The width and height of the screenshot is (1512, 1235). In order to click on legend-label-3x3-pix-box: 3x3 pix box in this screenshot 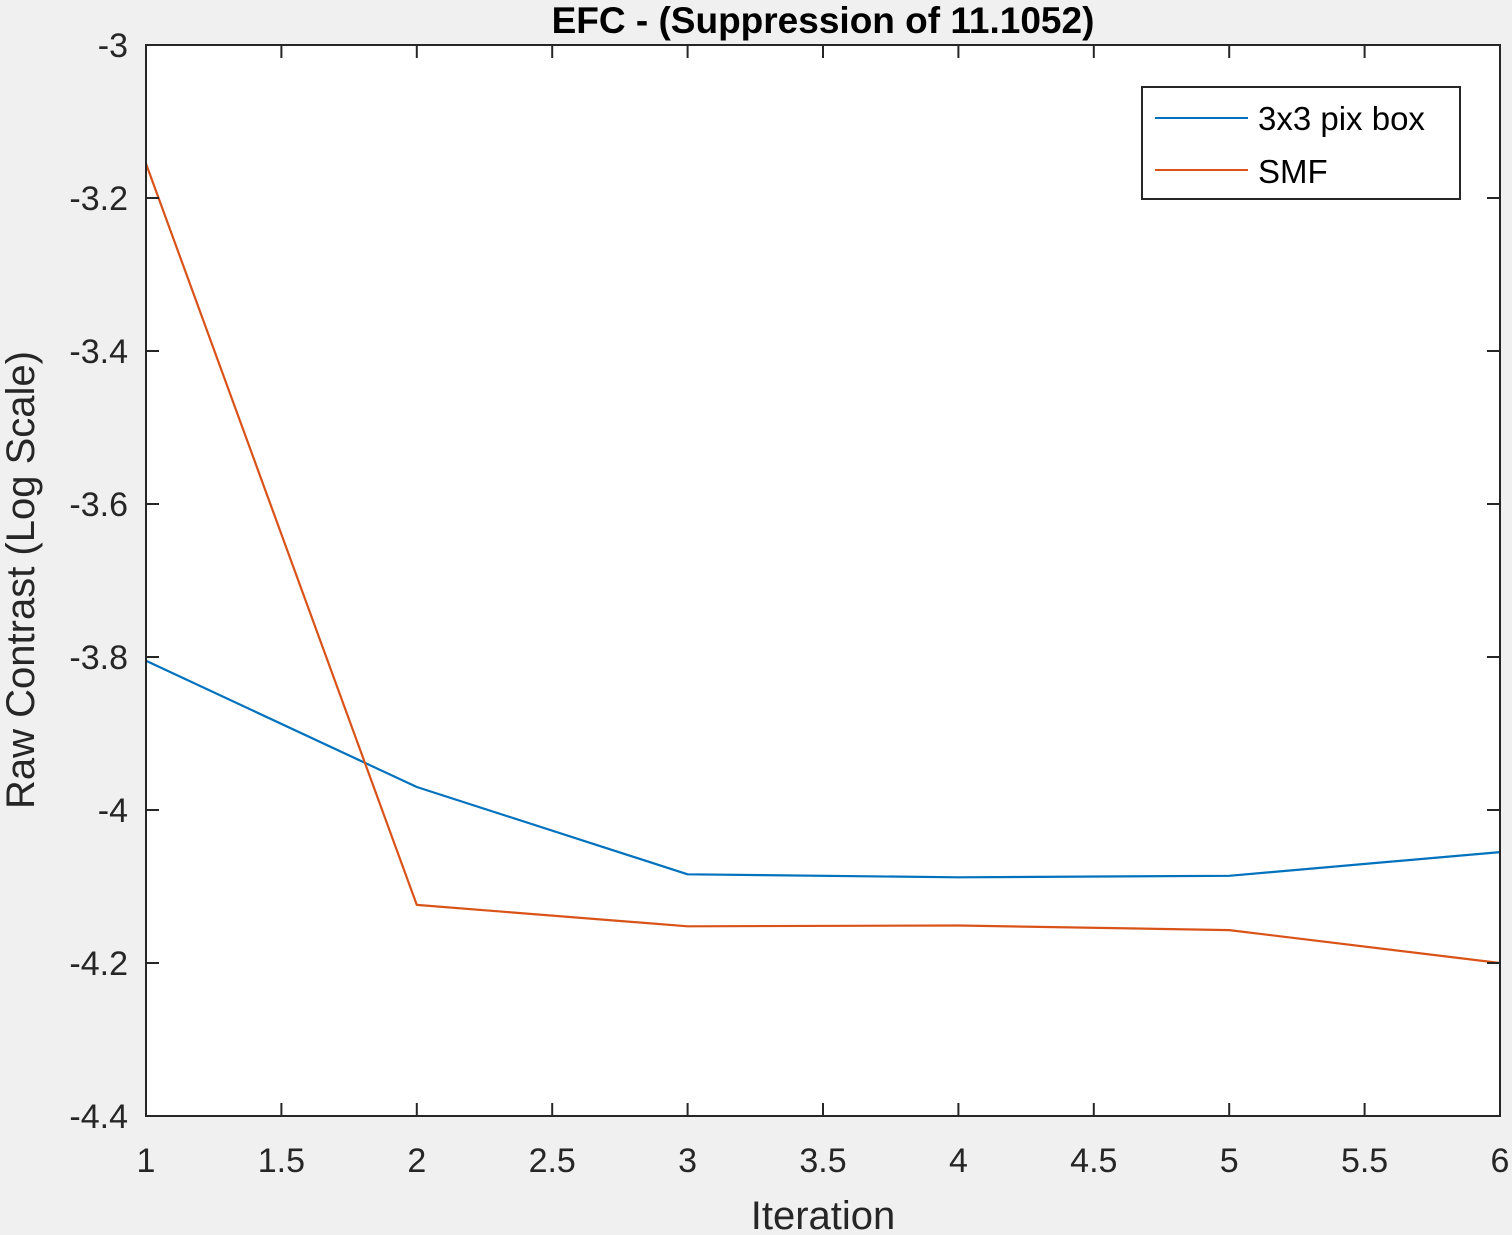, I will do `click(1341, 118)`.